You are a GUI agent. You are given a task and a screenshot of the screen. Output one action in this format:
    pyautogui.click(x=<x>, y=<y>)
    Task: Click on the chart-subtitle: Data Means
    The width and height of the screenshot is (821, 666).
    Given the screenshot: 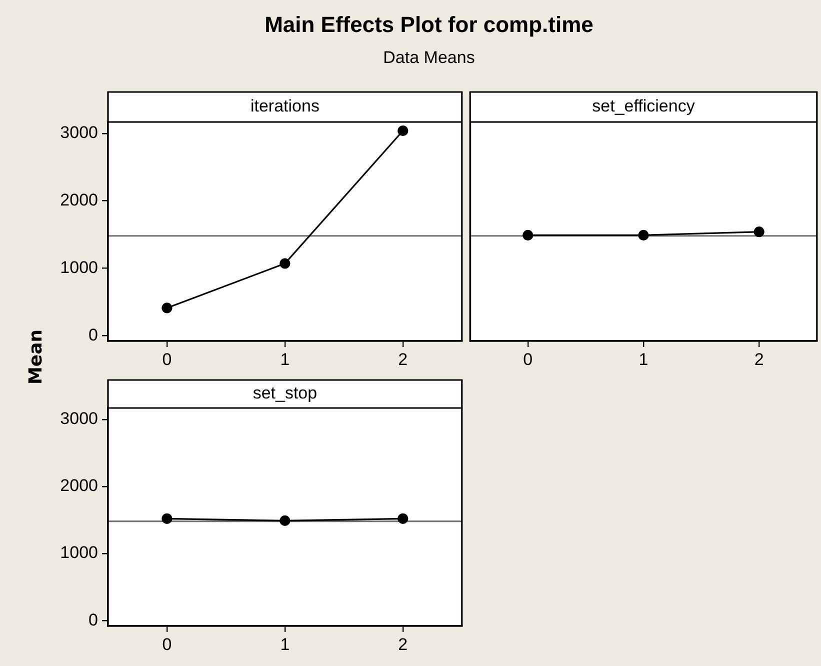 What is the action you would take?
    pyautogui.click(x=429, y=58)
    